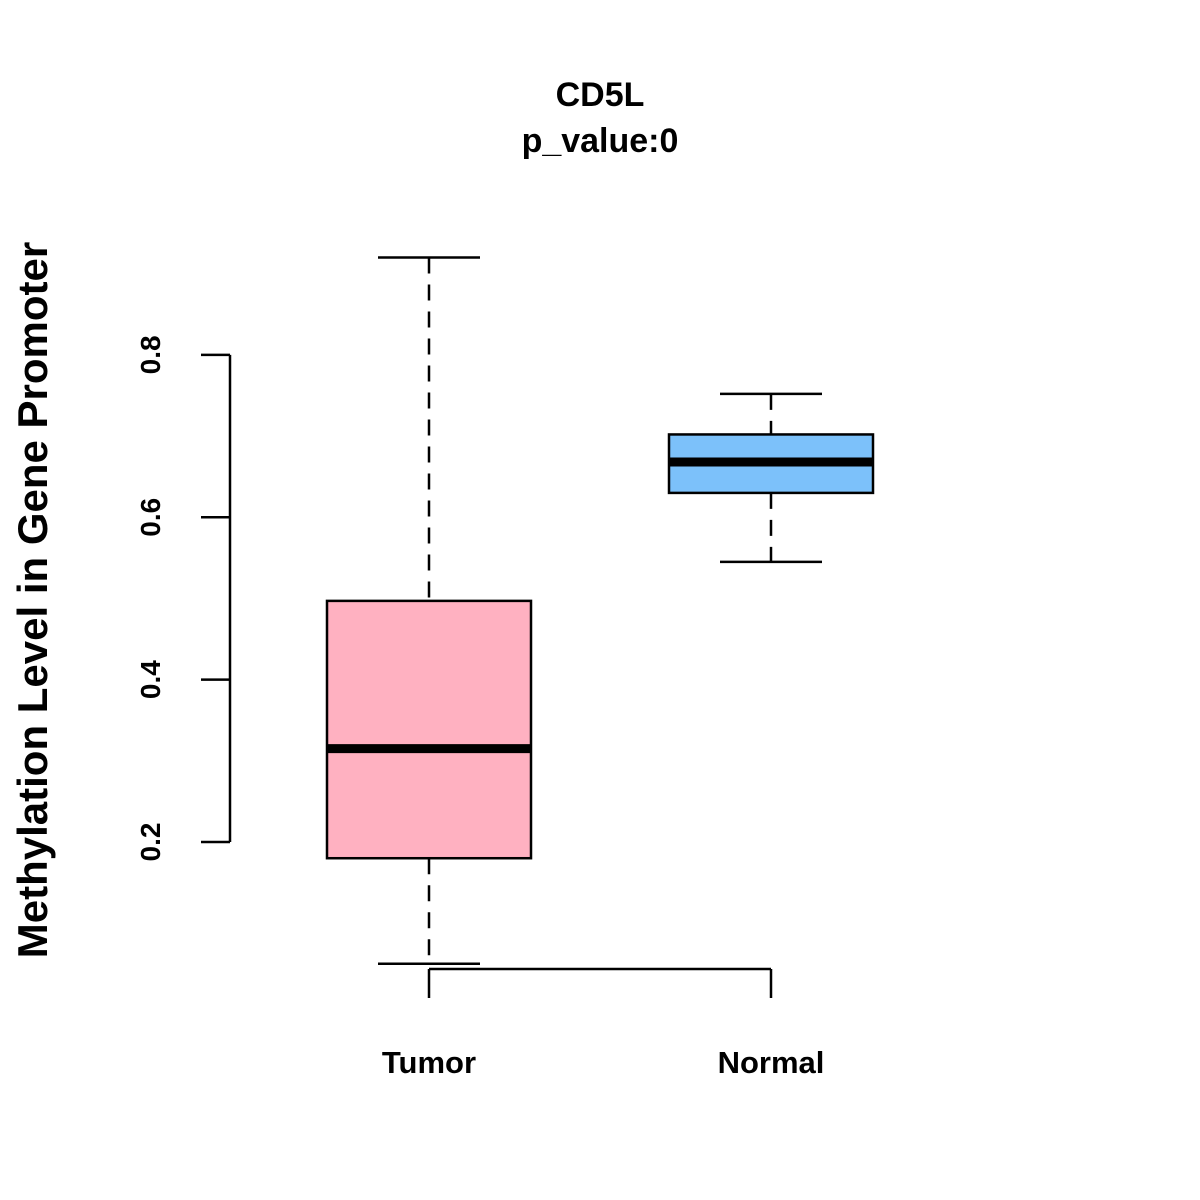 This screenshot has width=1200, height=1200. I want to click on y-tick-label-0.8: 0.8, so click(150, 354).